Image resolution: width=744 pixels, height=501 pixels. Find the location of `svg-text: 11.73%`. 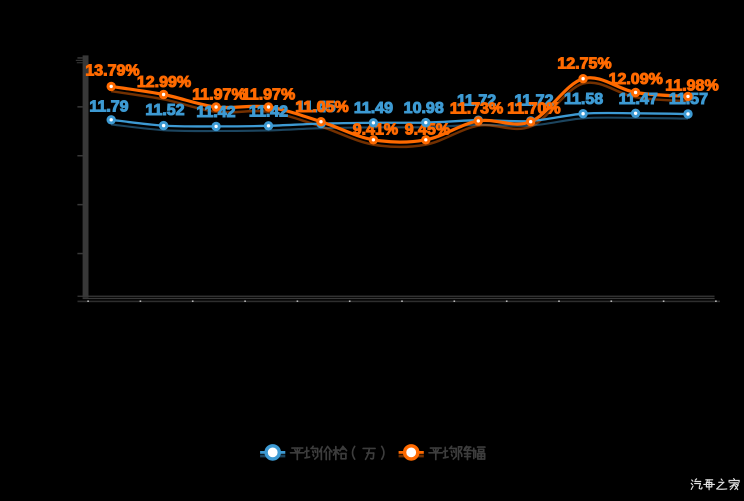

svg-text: 11.73% is located at coordinates (476, 109).